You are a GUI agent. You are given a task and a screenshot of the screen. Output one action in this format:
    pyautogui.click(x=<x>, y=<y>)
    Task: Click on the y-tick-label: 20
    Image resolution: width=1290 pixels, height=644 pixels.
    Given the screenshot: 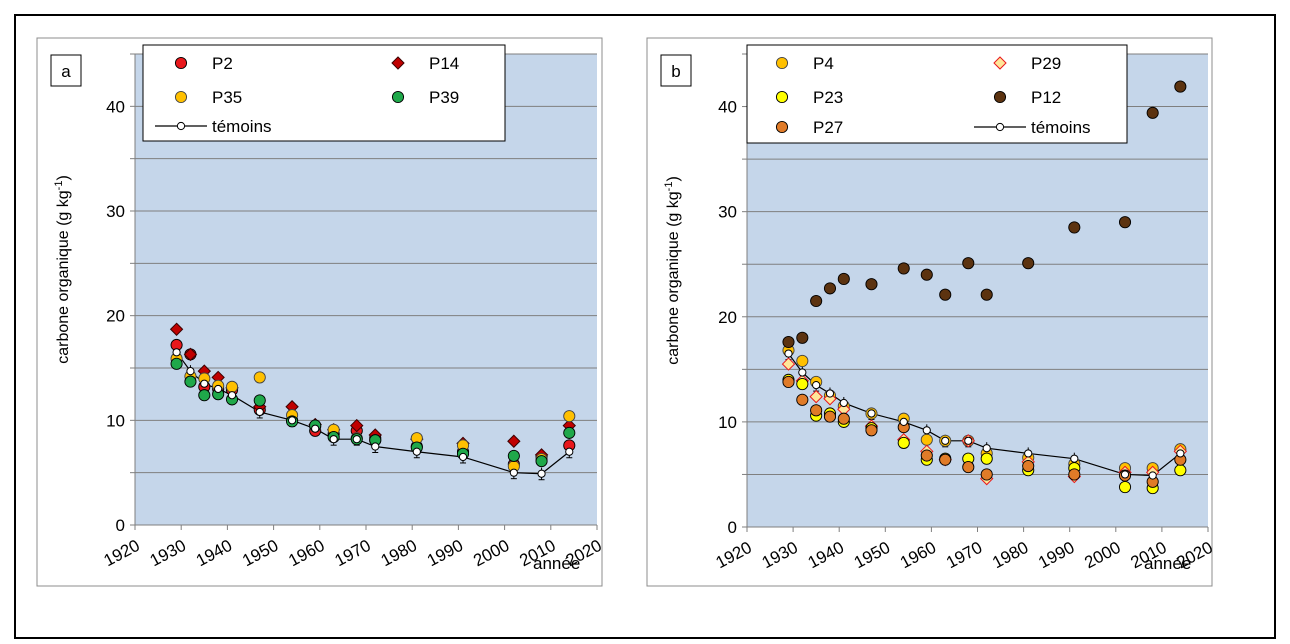 What is the action you would take?
    pyautogui.click(x=115, y=316)
    